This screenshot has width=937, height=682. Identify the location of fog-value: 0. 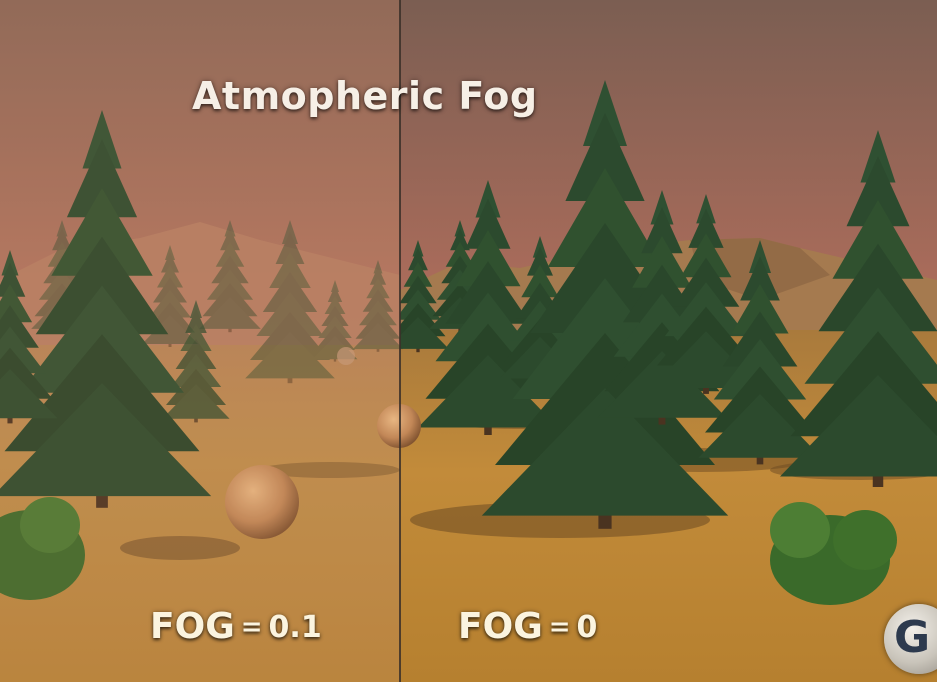
(587, 627).